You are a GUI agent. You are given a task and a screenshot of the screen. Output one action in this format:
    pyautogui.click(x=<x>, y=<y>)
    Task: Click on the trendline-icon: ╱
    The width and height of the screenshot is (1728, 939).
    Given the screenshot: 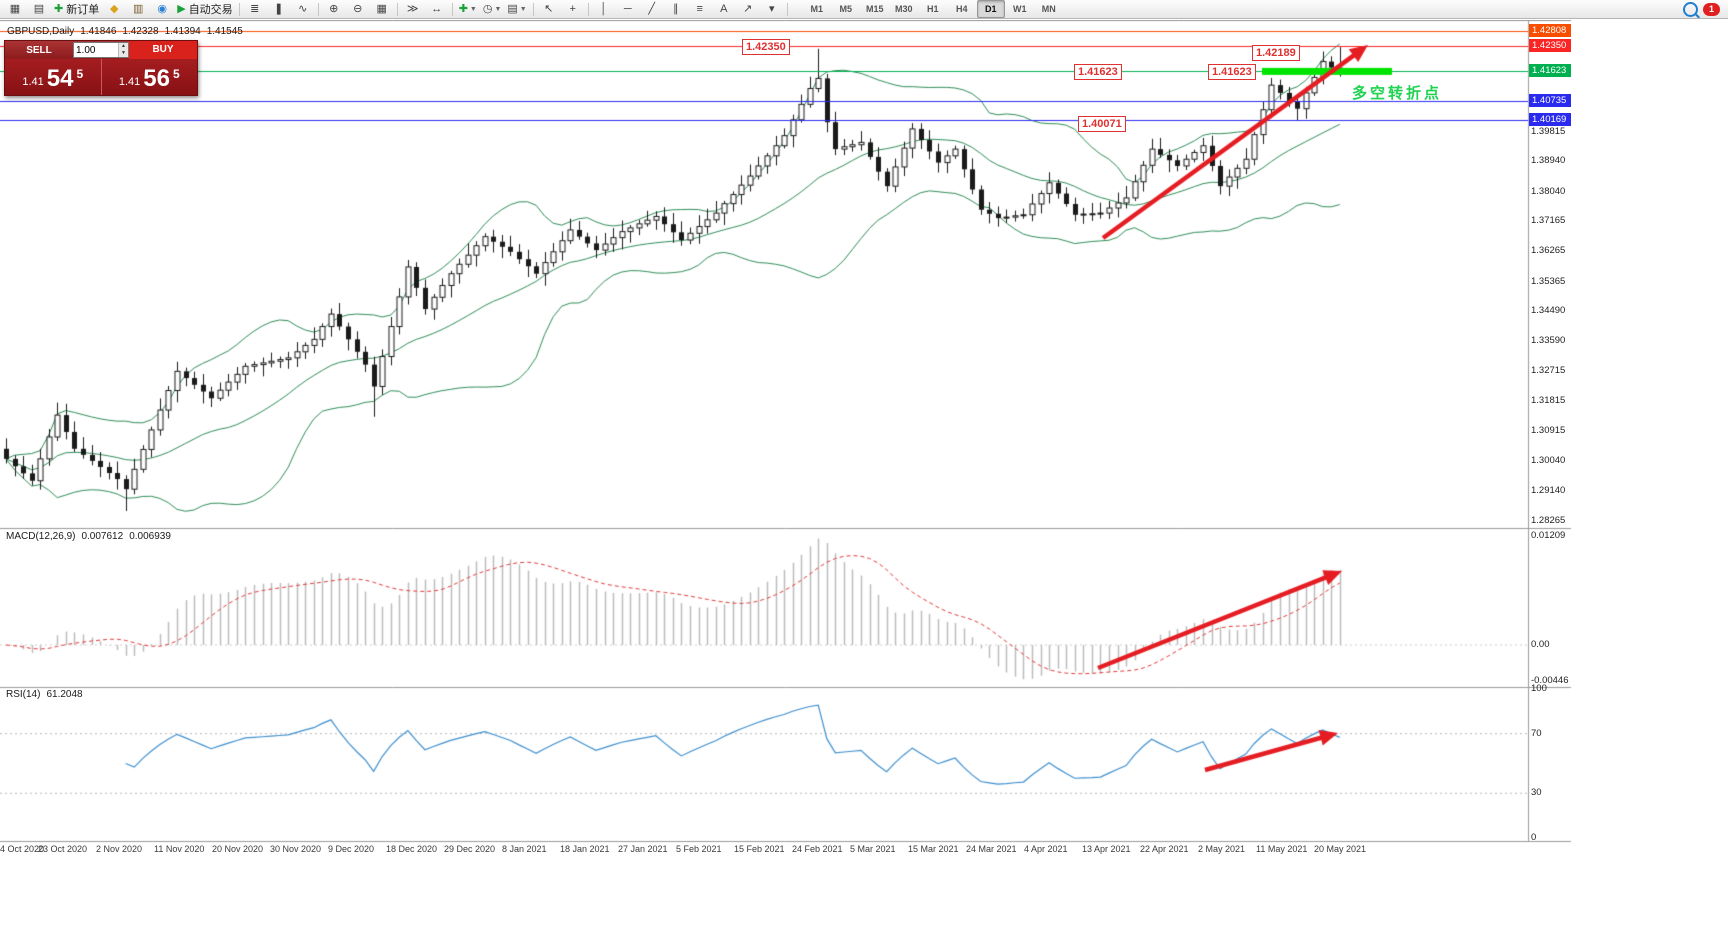 What is the action you would take?
    pyautogui.click(x=652, y=9)
    